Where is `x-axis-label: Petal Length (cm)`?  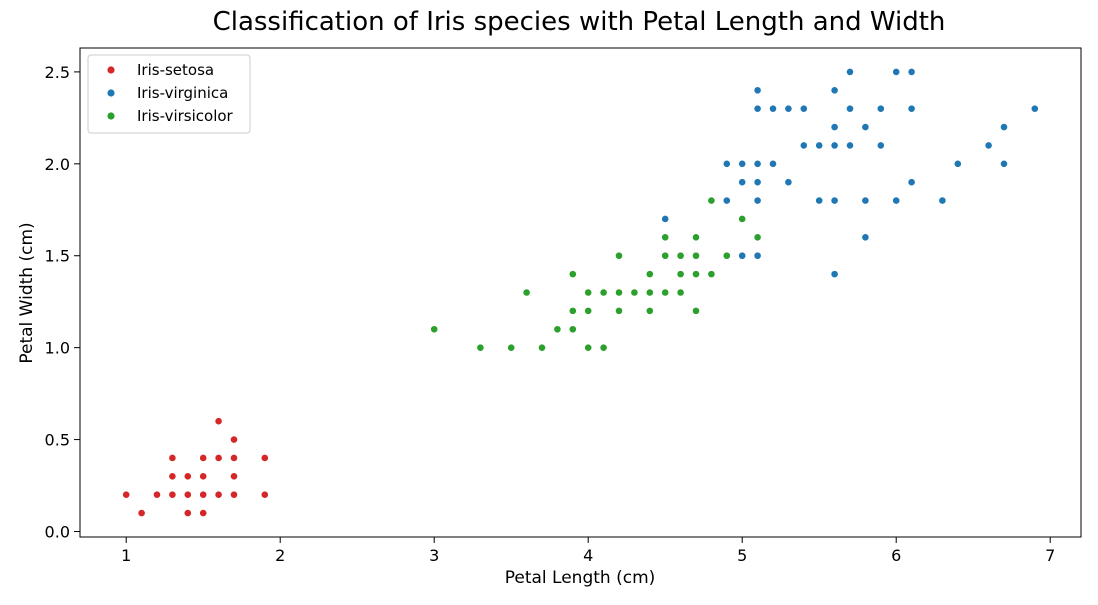 x-axis-label: Petal Length (cm) is located at coordinates (580, 578).